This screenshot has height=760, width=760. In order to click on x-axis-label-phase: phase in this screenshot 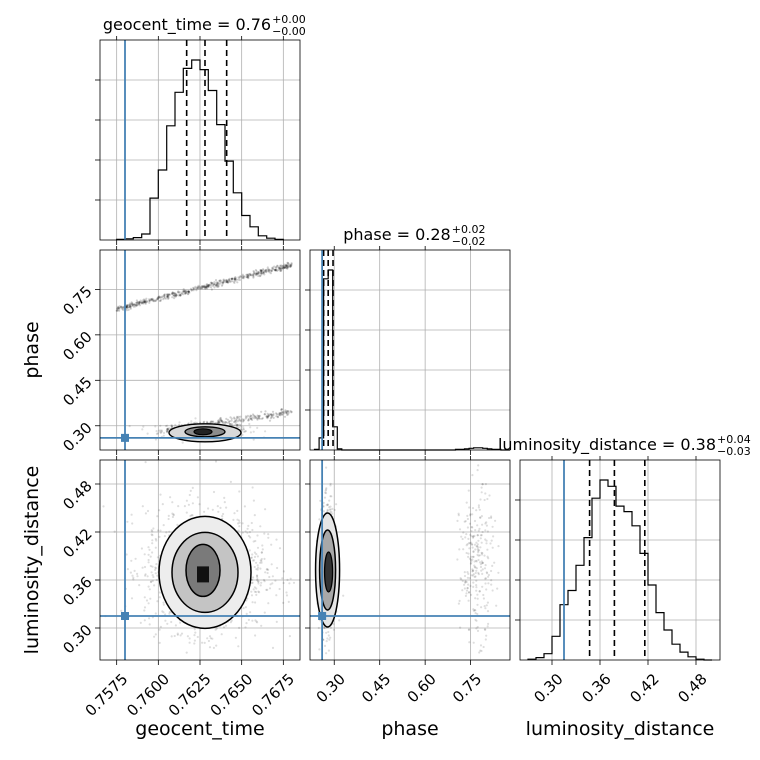, I will do `click(409, 729)`.